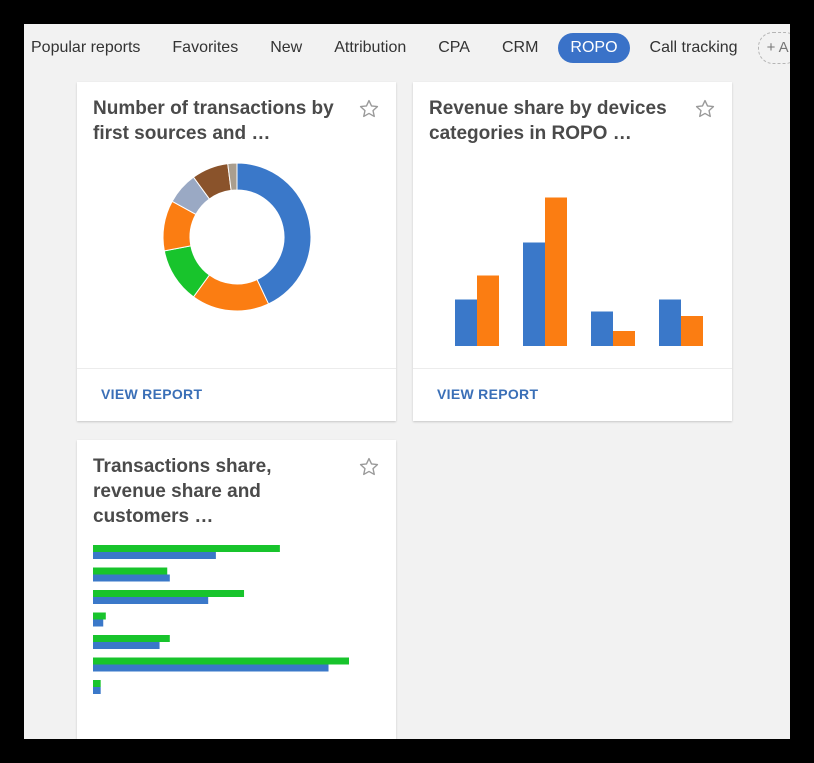  I want to click on tab-new: New, so click(286, 47).